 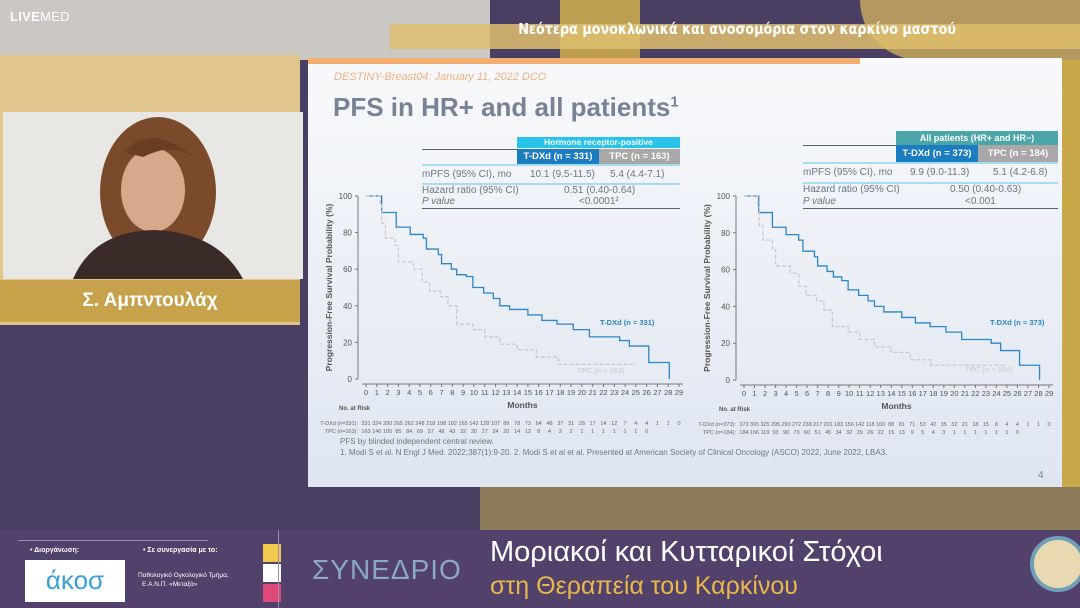 What do you see at coordinates (940, 172) in the screenshot?
I see `mpfs-tdxd: 9.9 (9.0-11.3)` at bounding box center [940, 172].